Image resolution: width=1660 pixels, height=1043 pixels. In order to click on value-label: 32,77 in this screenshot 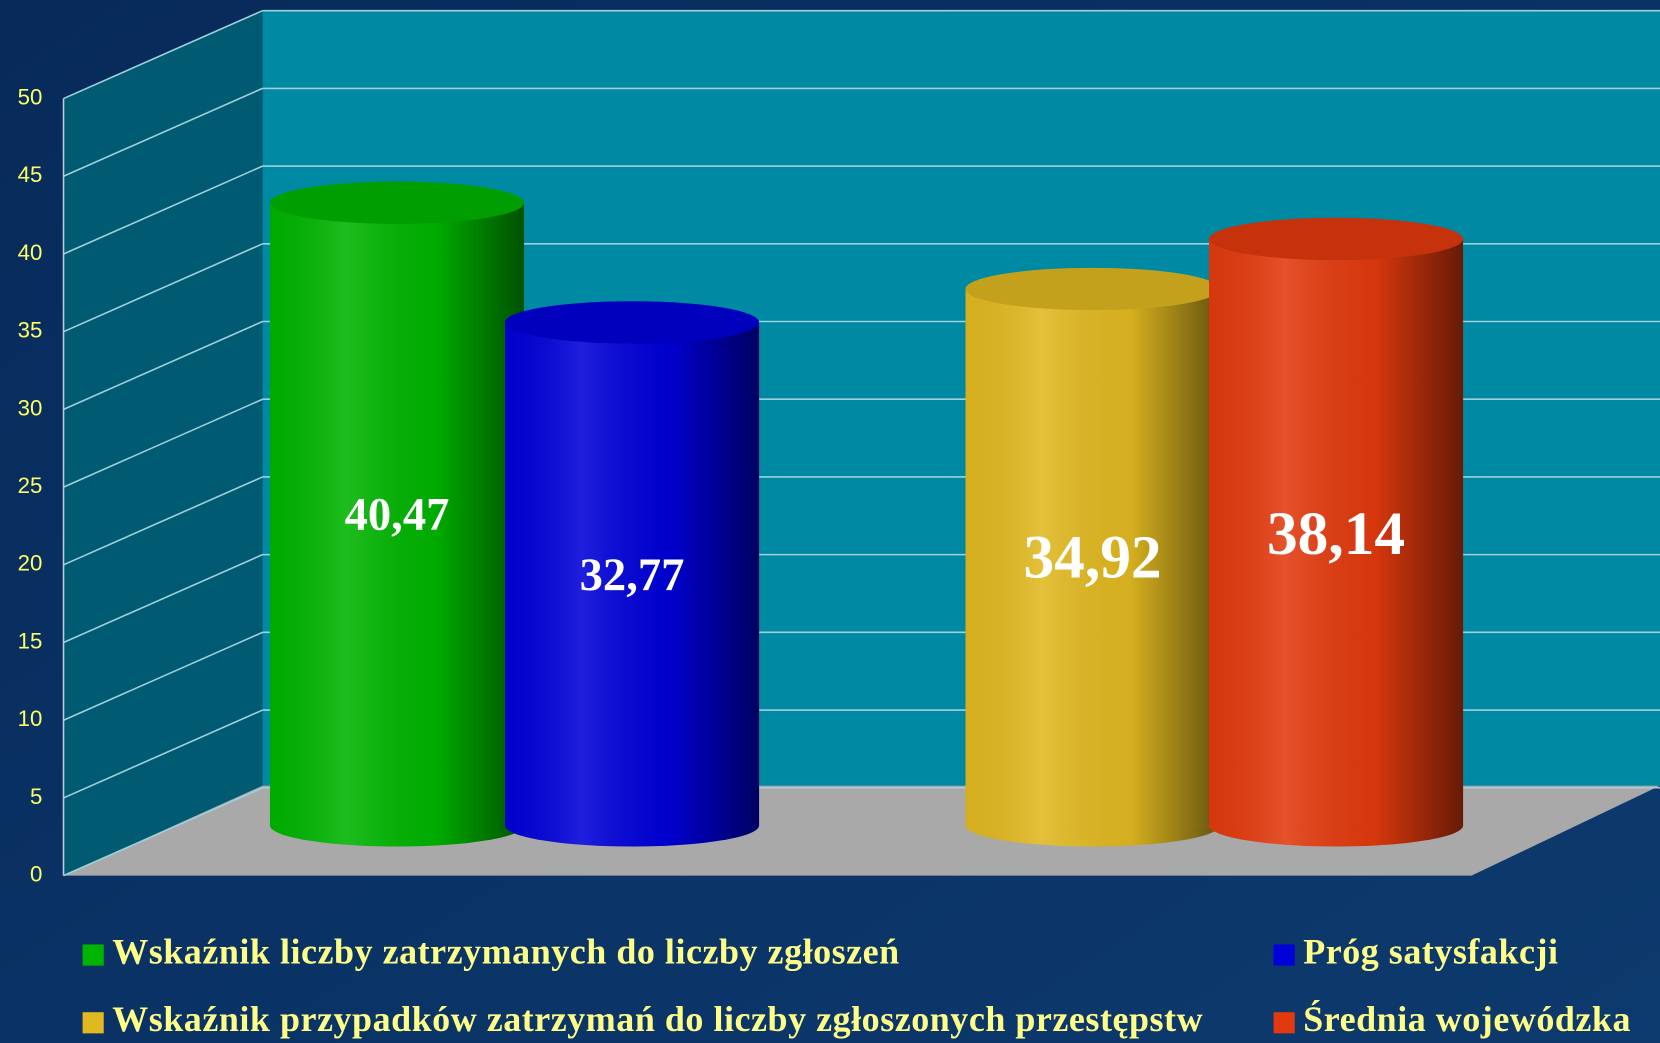, I will do `click(632, 575)`.